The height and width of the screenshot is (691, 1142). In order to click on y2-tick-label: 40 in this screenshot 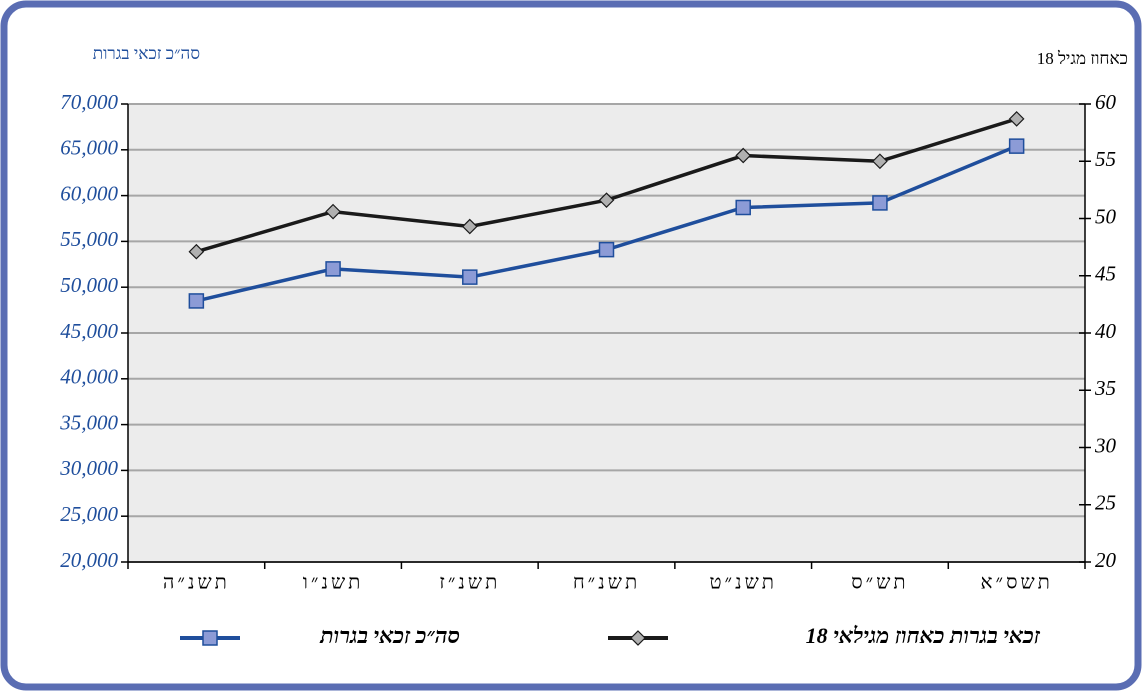, I will do `click(1106, 331)`.